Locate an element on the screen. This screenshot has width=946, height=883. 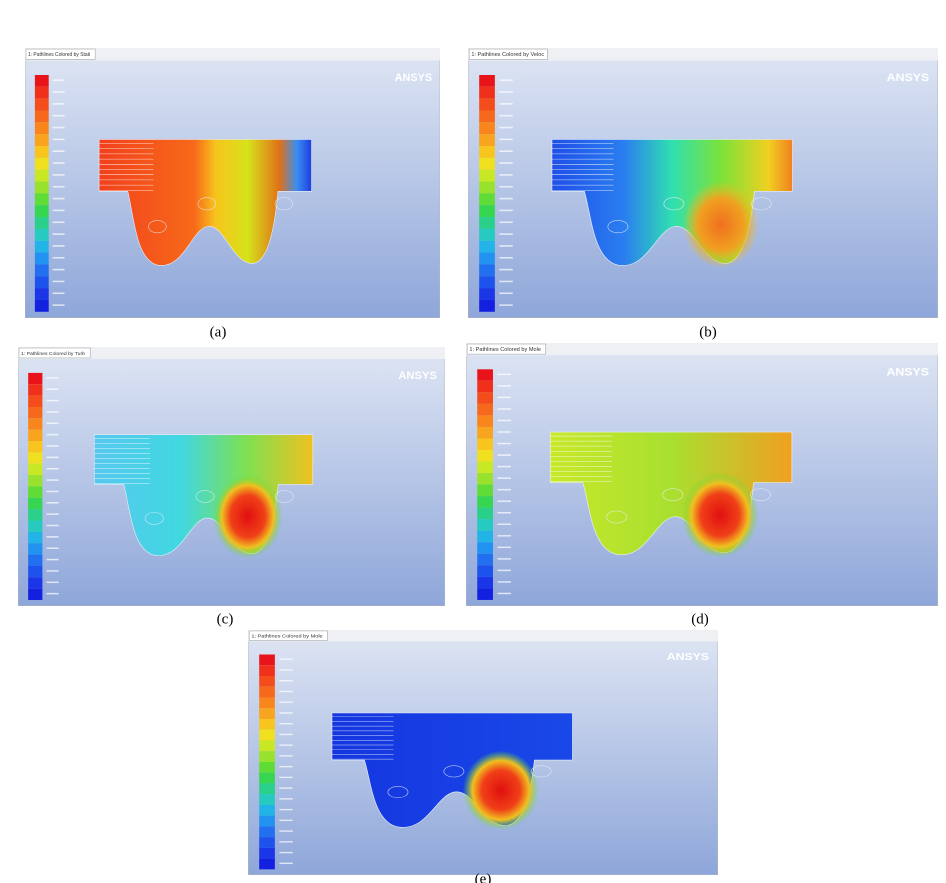
panel-label: (c) is located at coordinates (225, 619).